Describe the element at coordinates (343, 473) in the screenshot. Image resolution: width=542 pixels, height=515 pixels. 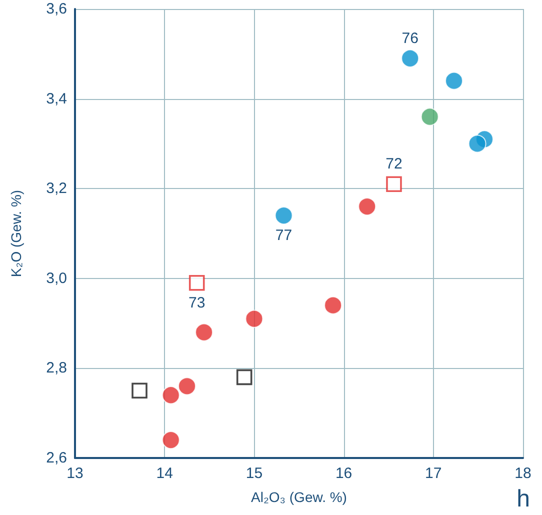
I see `x-tick-label: 16` at that location.